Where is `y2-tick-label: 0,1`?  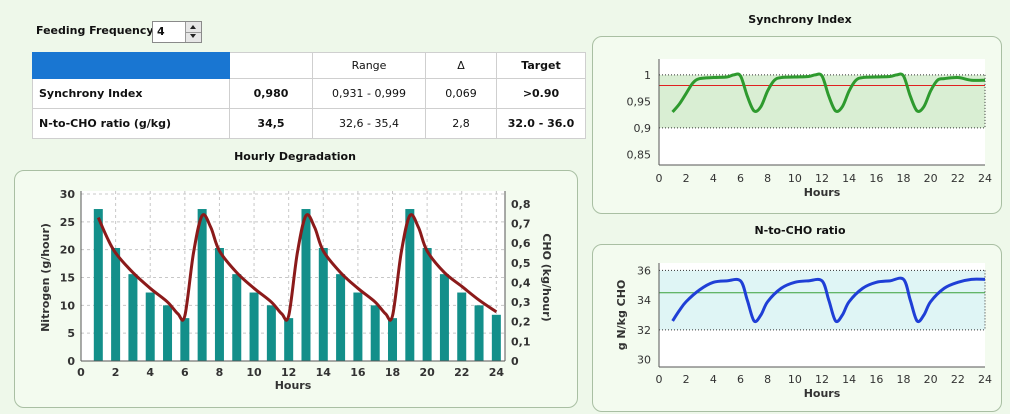 y2-tick-label: 0,1 is located at coordinates (521, 341).